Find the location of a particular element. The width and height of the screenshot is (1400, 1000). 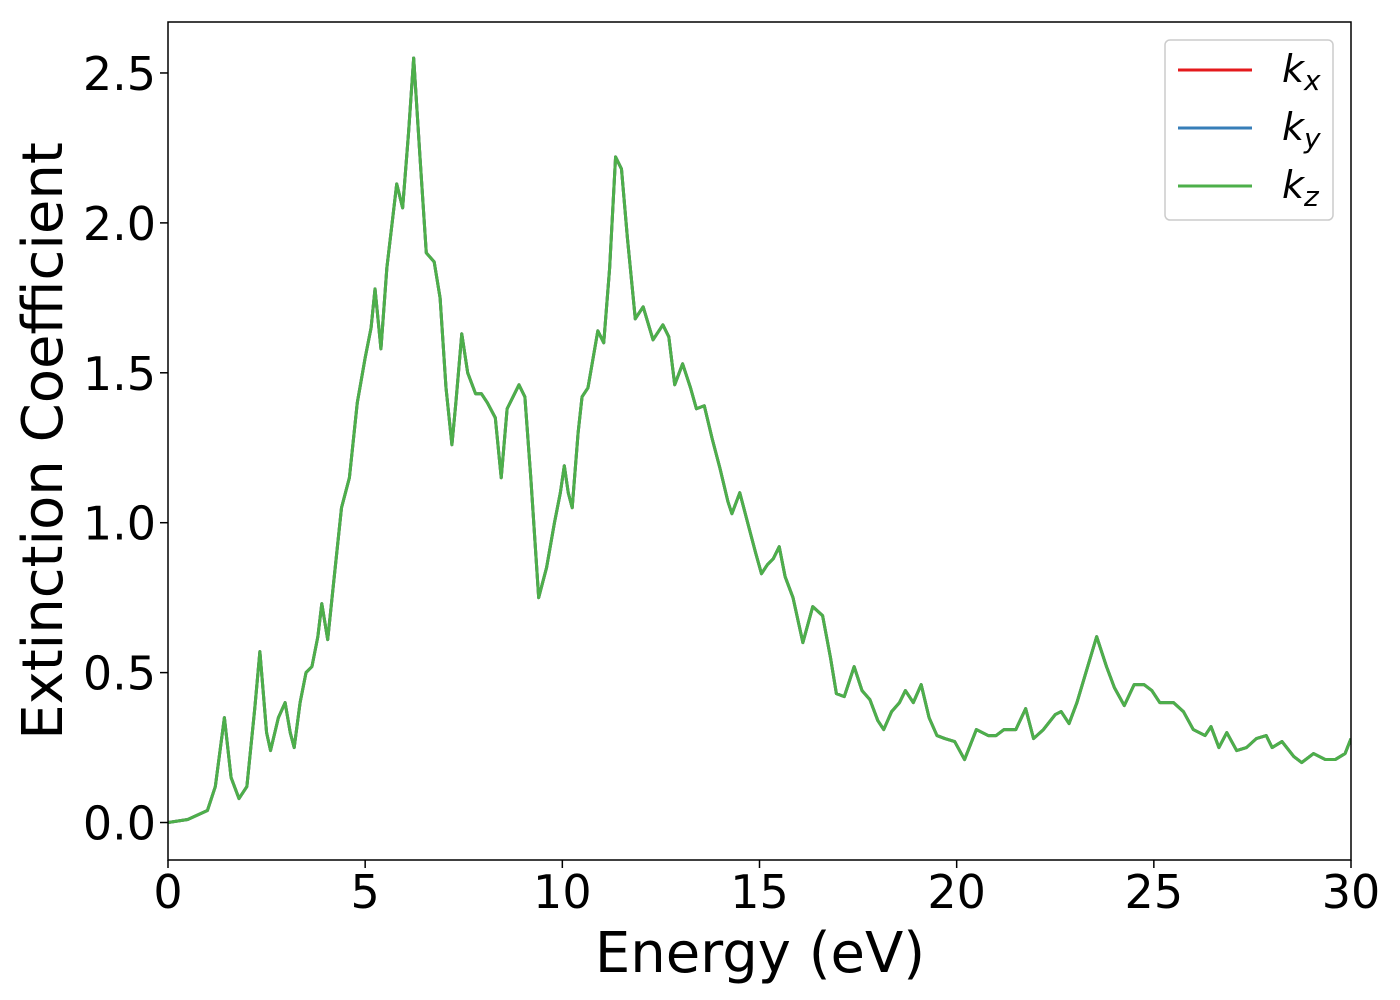

legend-label: ky is located at coordinates (1301, 130).